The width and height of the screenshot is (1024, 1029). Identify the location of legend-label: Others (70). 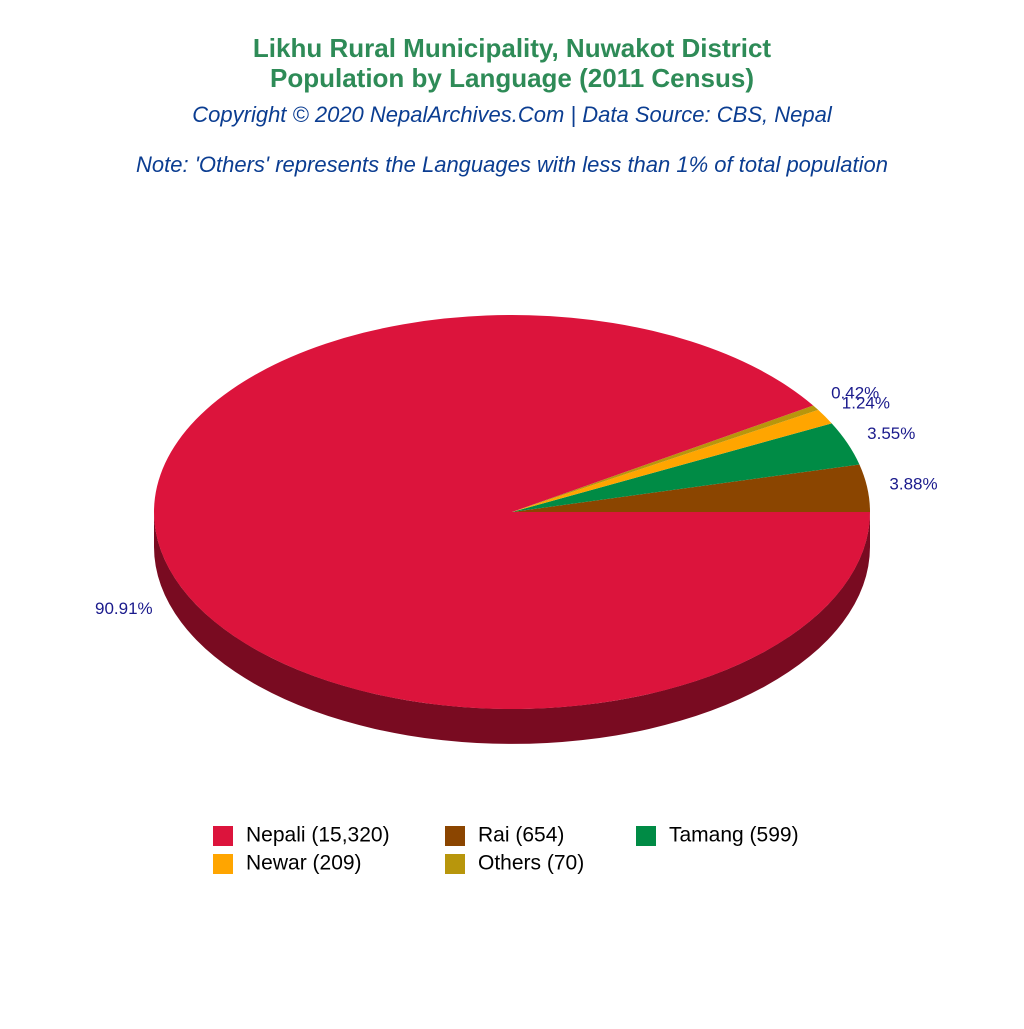
(531, 863).